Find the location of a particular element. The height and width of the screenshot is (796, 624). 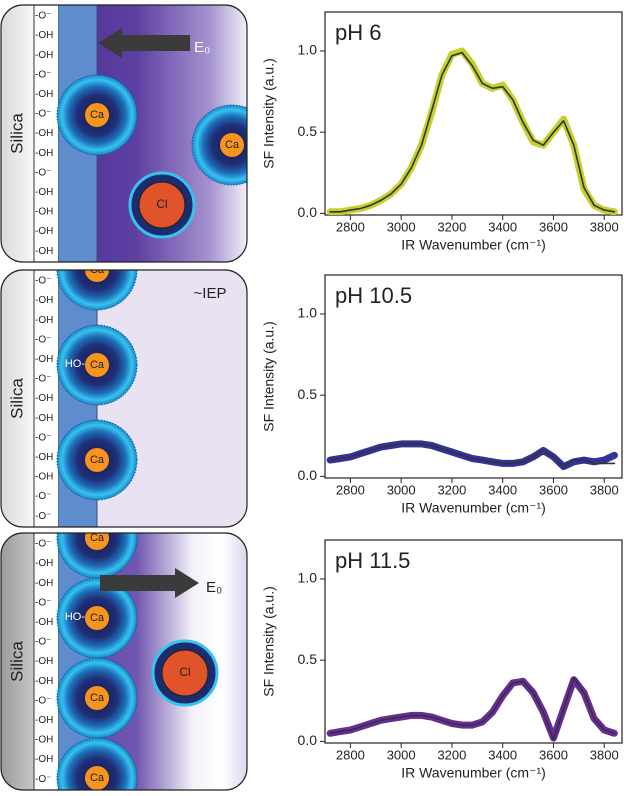

chart-title: pH 10.5 is located at coordinates (373, 295).